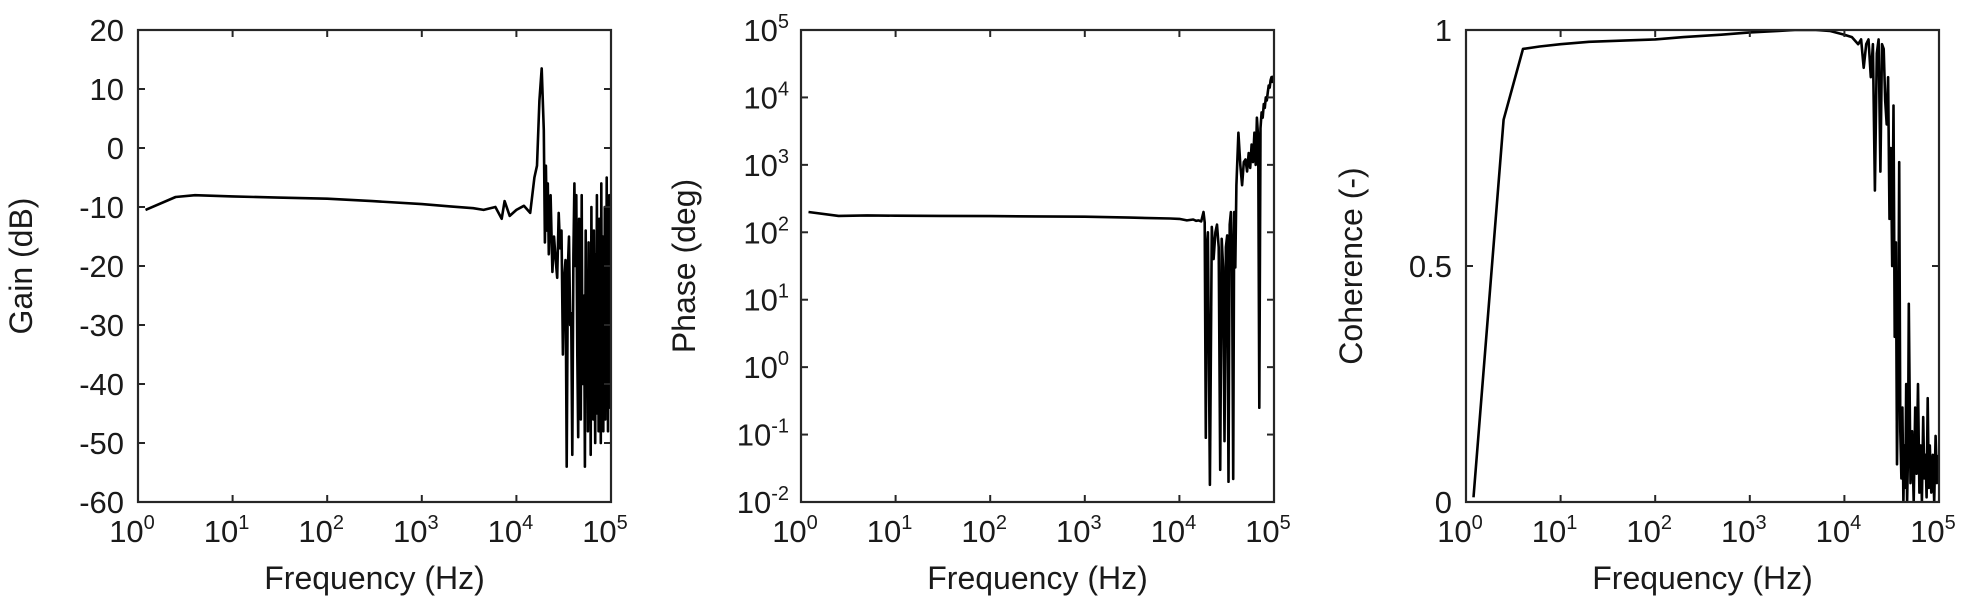  I want to click on coherence-x-tick-label-exponent: 5, so click(1950, 523).